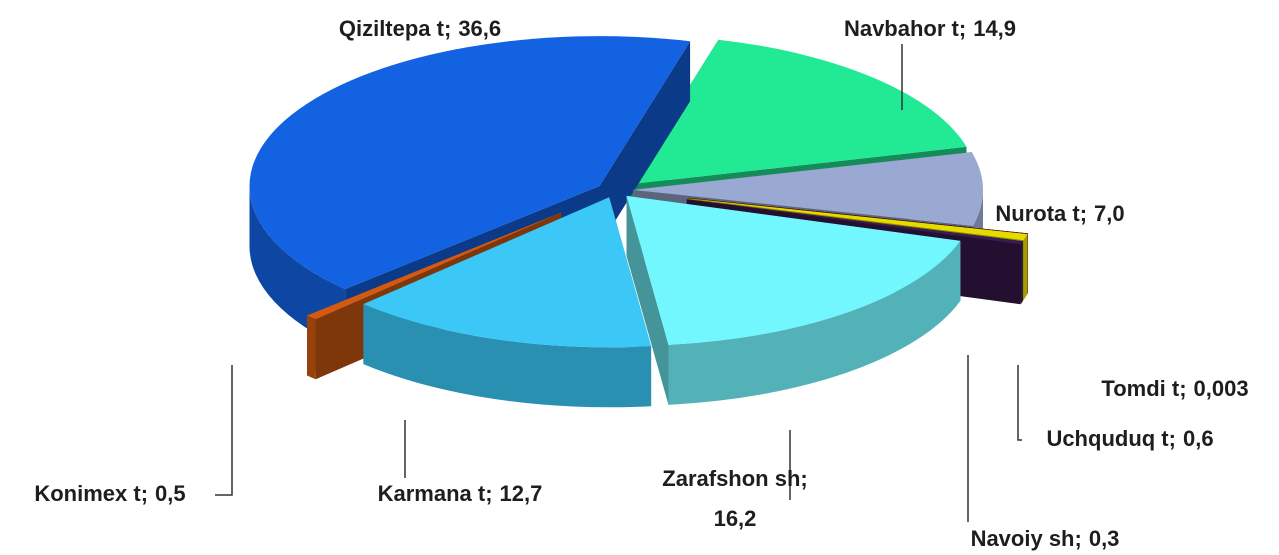  What do you see at coordinates (395, 28) in the screenshot?
I see `category-label: Qiziltepa t;` at bounding box center [395, 28].